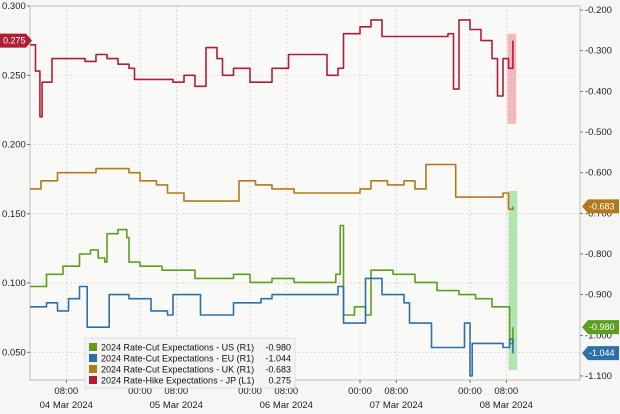 The image size is (620, 414). I want to click on right-axis-tick-label: -1.100, so click(598, 376).